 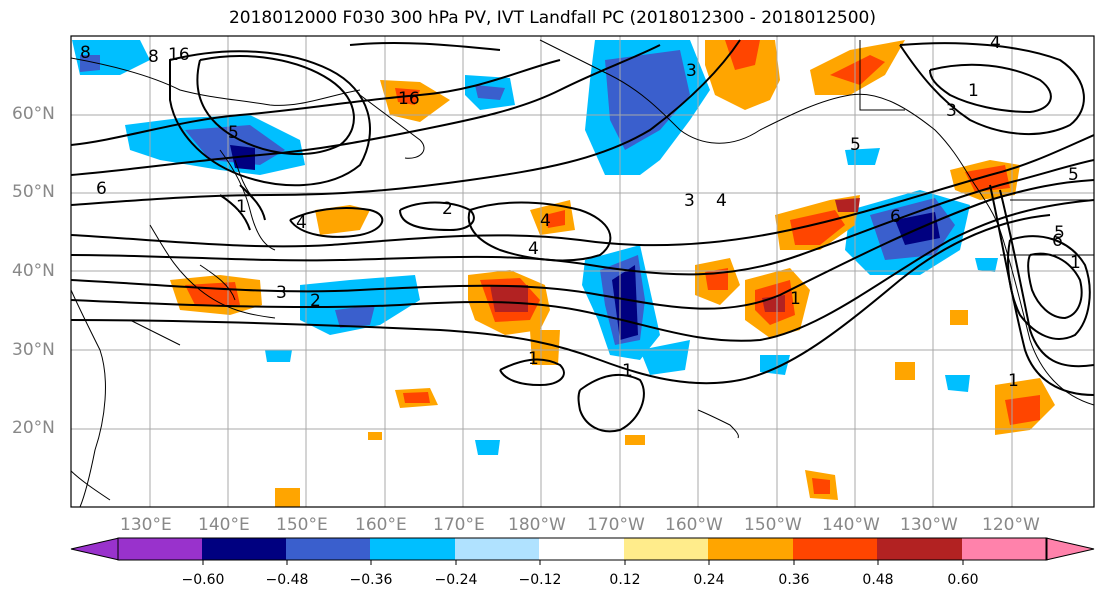 What do you see at coordinates (709, 580) in the screenshot?
I see `colorbar-tick-label: 0.24` at bounding box center [709, 580].